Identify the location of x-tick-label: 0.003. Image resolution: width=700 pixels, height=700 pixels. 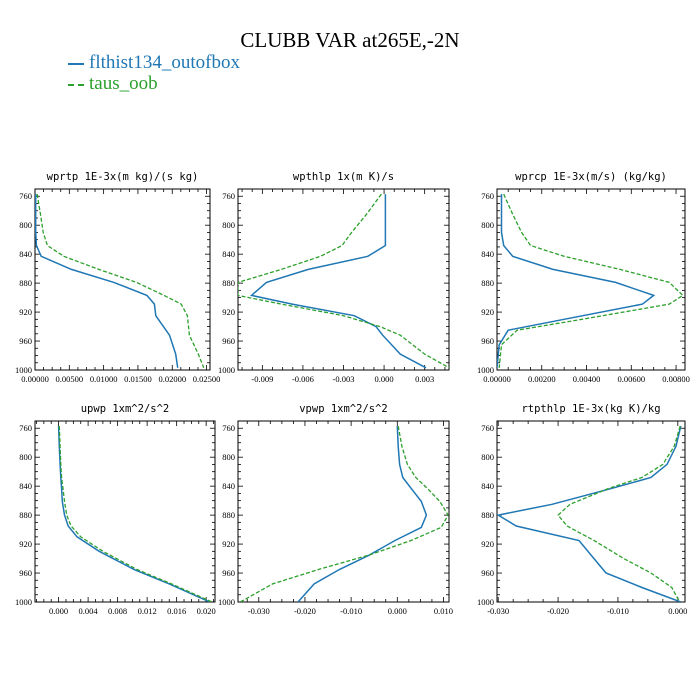
(424, 379).